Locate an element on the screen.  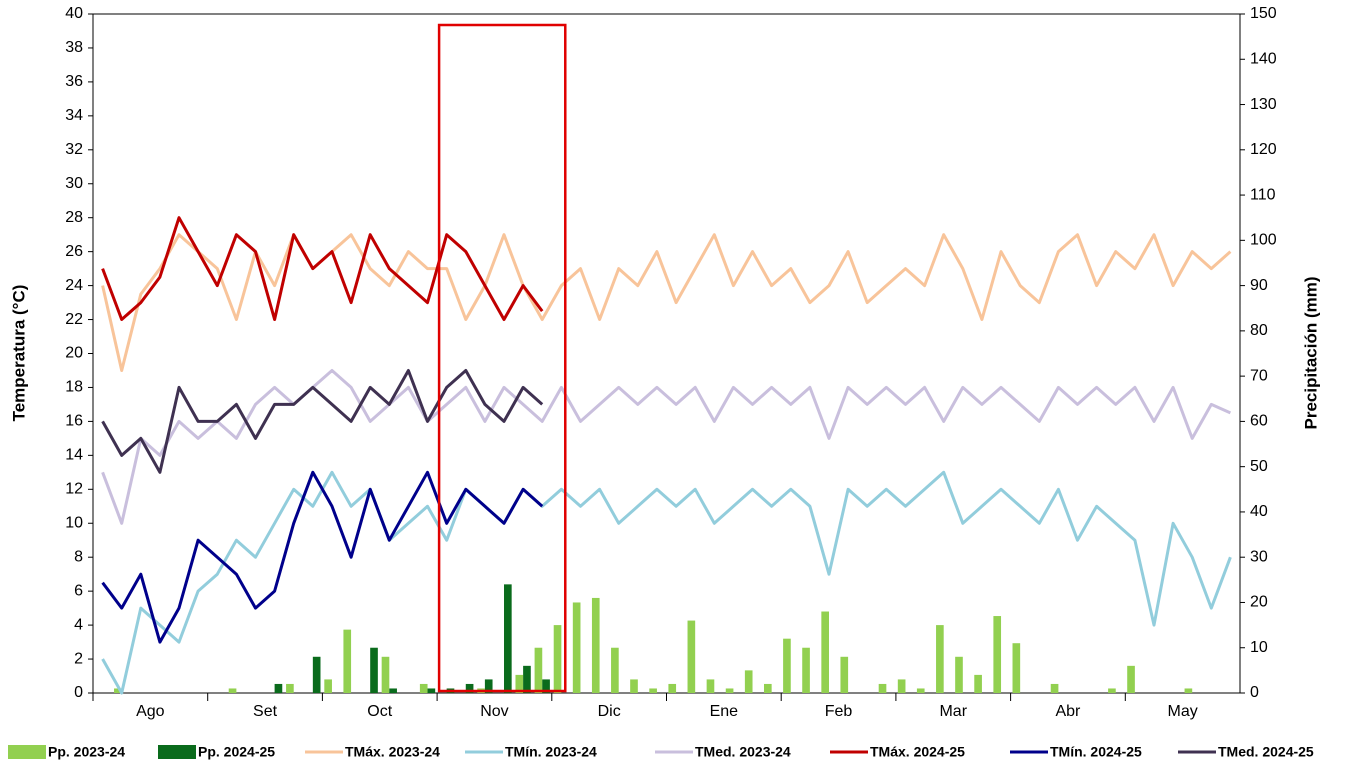
y-tick-label: 2 is located at coordinates (78, 658).